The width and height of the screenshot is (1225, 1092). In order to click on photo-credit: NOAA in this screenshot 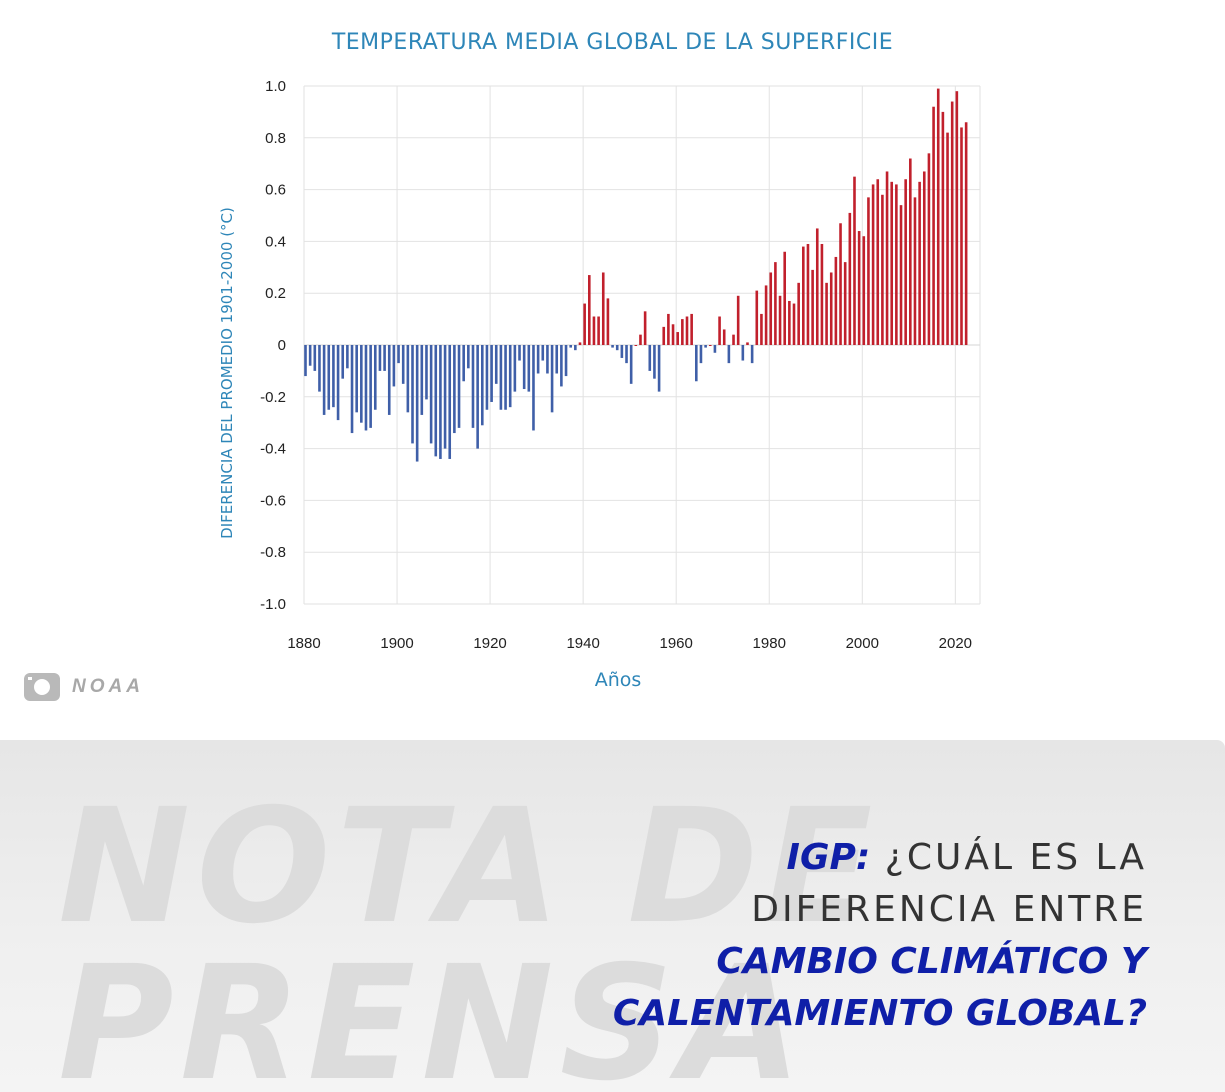, I will do `click(84, 687)`.